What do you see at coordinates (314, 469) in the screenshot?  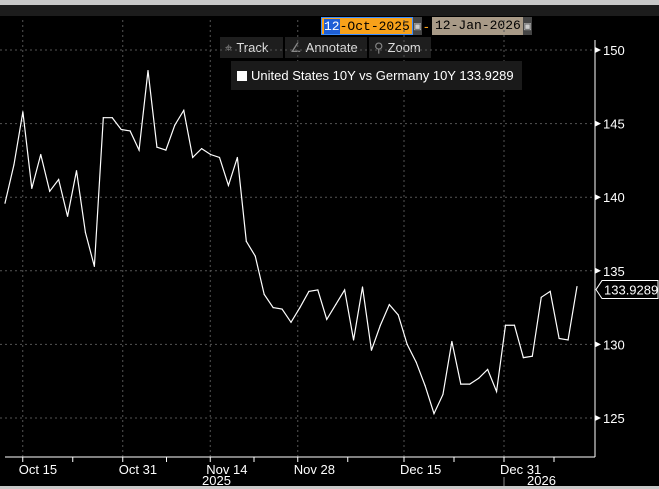 I see `x-tick-label: Nov 28` at bounding box center [314, 469].